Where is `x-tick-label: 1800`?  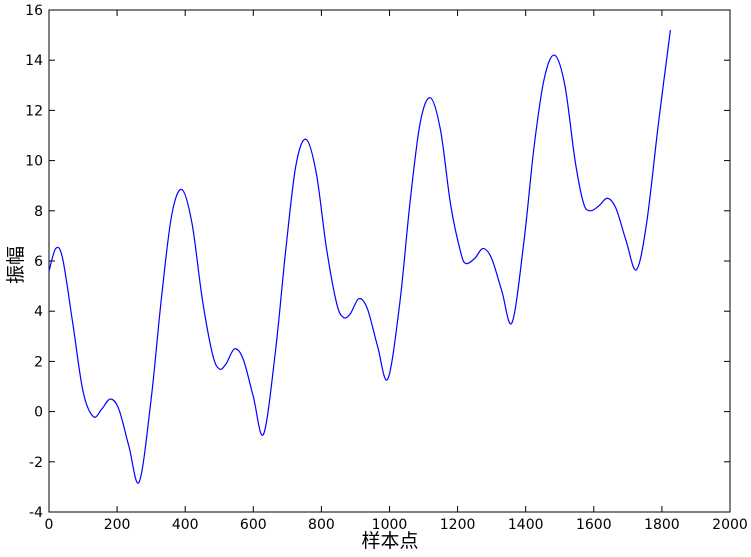
x-tick-label: 1800 is located at coordinates (662, 525).